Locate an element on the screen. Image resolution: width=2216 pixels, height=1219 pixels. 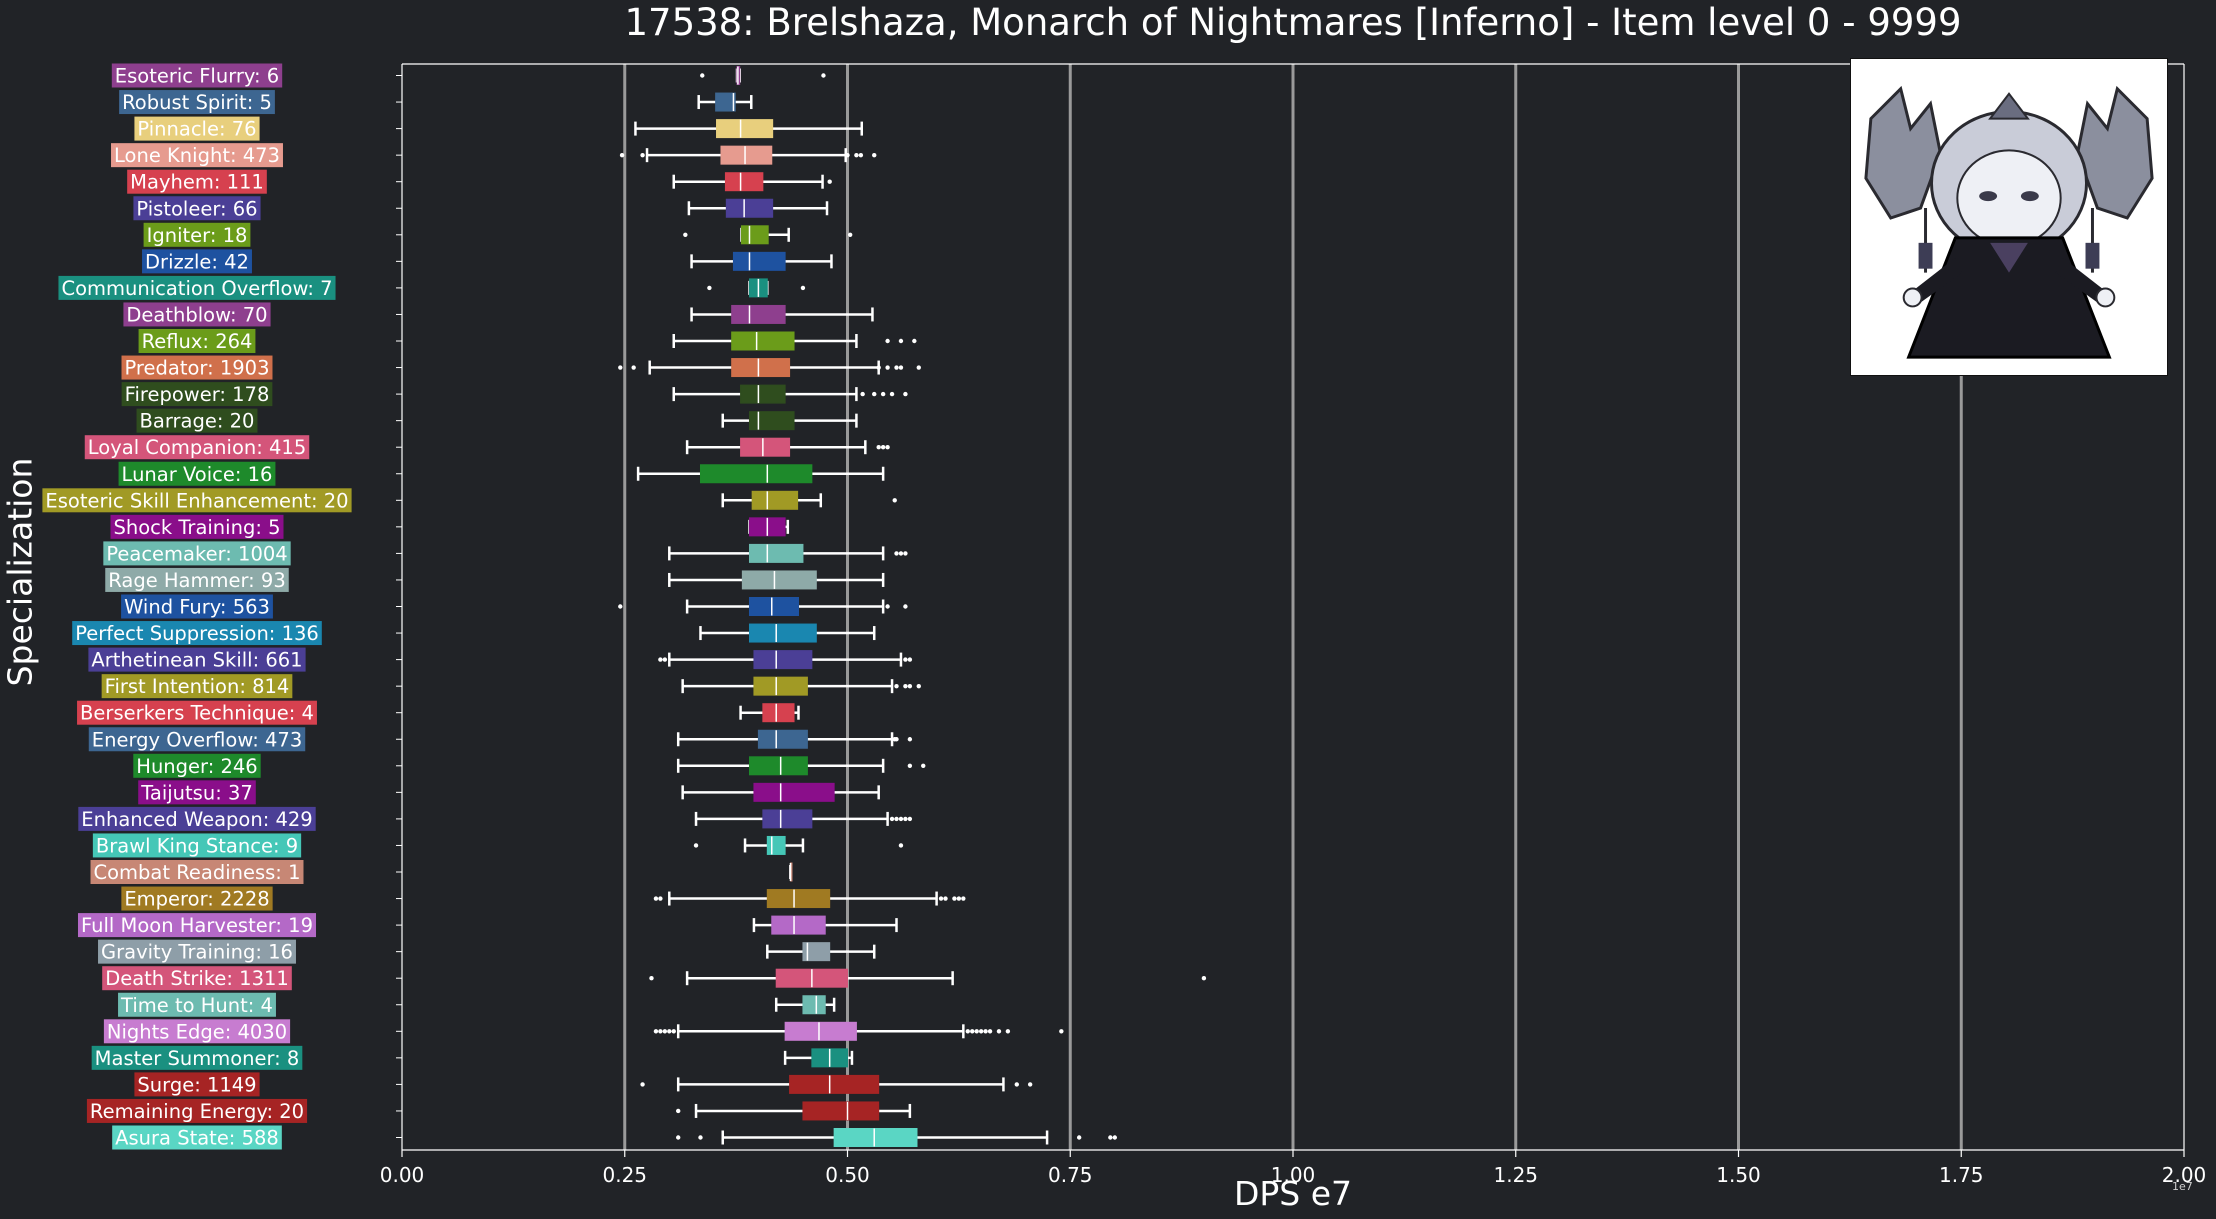
category-label: Pinnacle: 76 is located at coordinates (197, 128).